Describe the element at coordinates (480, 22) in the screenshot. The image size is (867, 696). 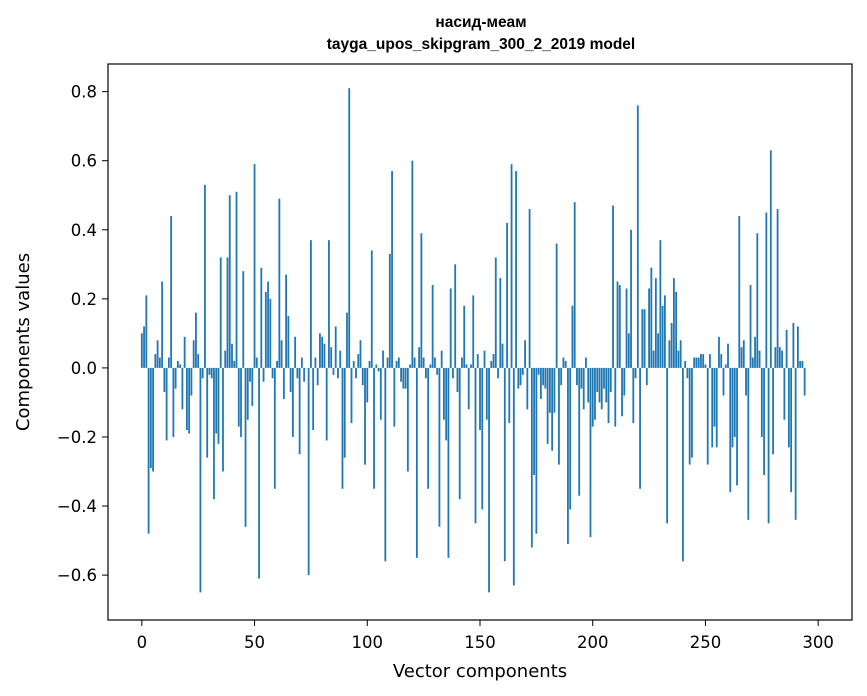
I see `chart-title: насид-меам` at that location.